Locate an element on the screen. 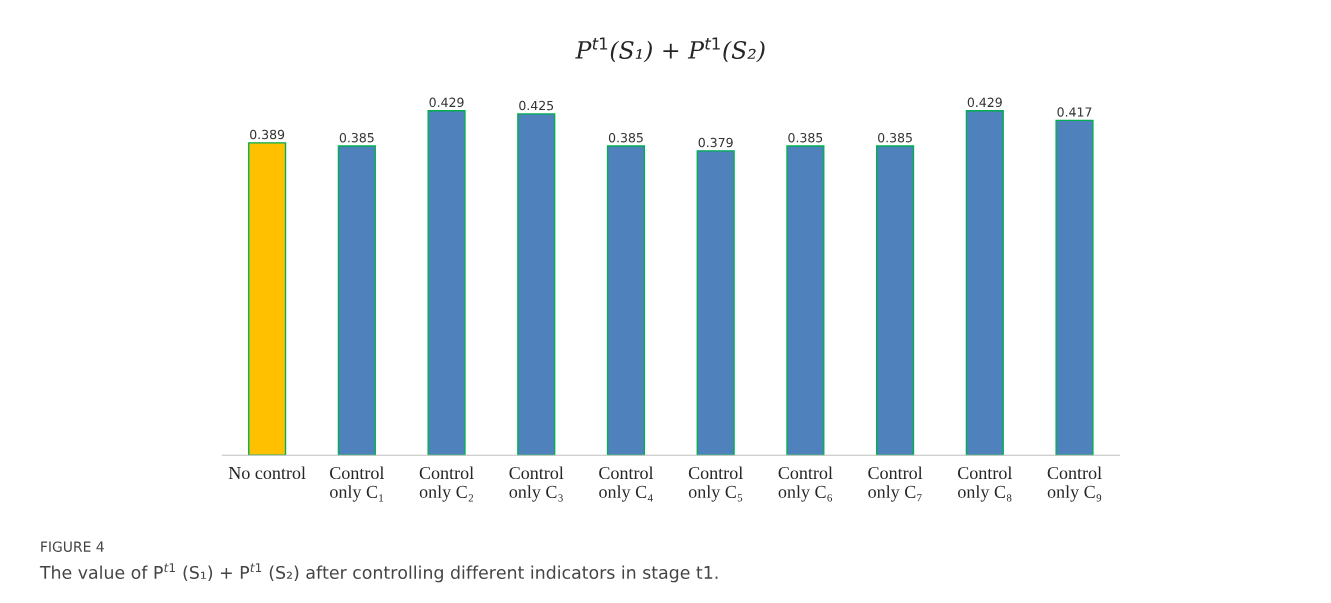  x-tick-label: Control only C₃ is located at coordinates (536, 484).